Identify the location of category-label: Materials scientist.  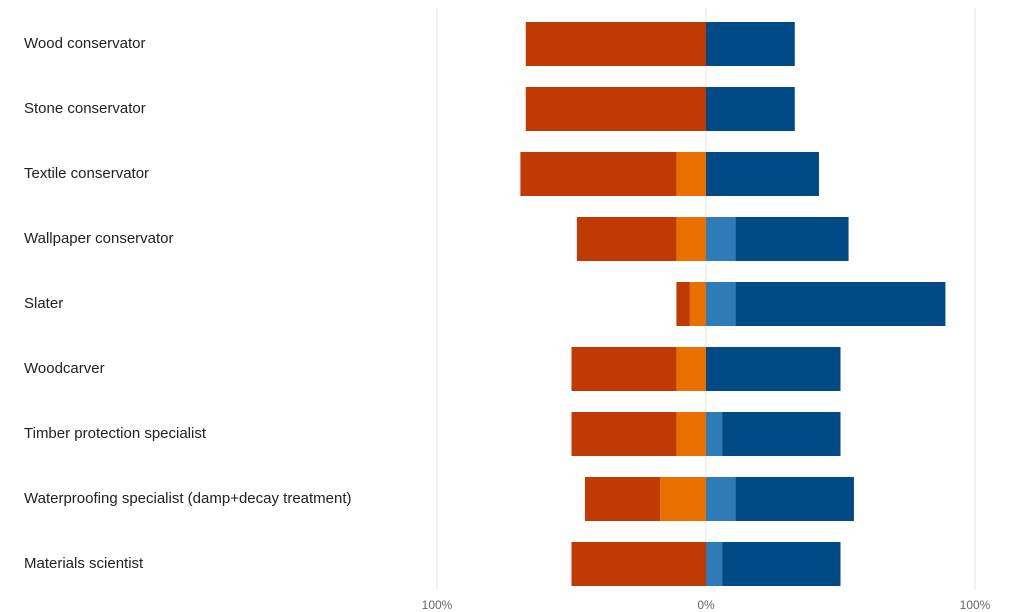
(84, 563).